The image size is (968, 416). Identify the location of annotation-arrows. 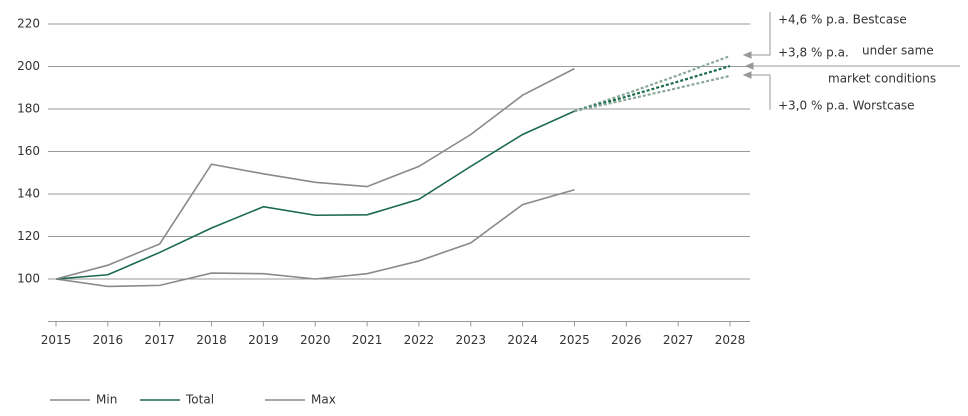
(851, 61).